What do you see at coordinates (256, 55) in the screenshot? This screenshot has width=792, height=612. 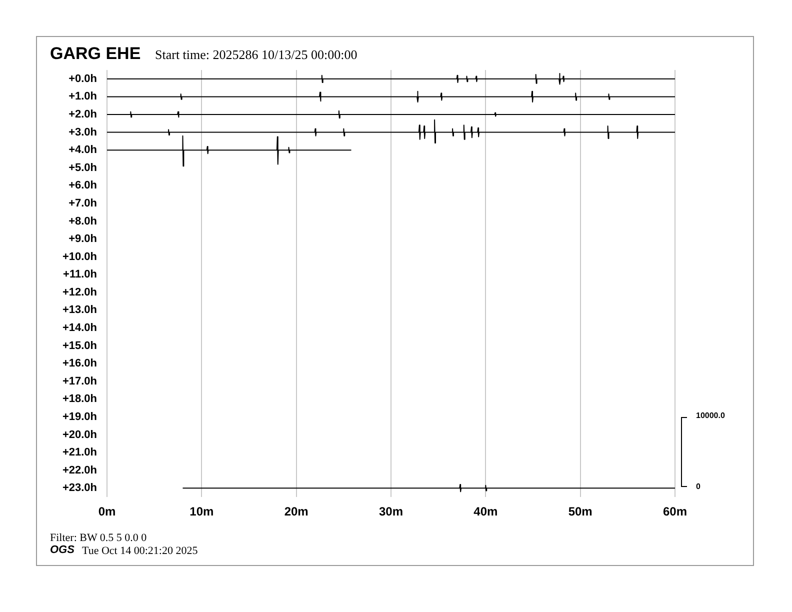 I see `chart-subtitle: Start time: 2025286 10/13/25 00:00:00` at bounding box center [256, 55].